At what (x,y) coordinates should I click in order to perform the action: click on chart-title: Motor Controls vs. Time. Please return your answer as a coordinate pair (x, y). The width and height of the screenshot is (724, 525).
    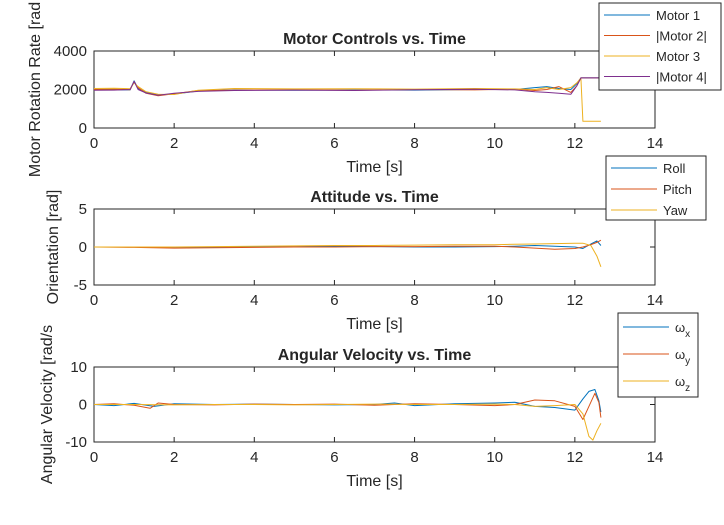
    Looking at the image, I should click on (374, 39).